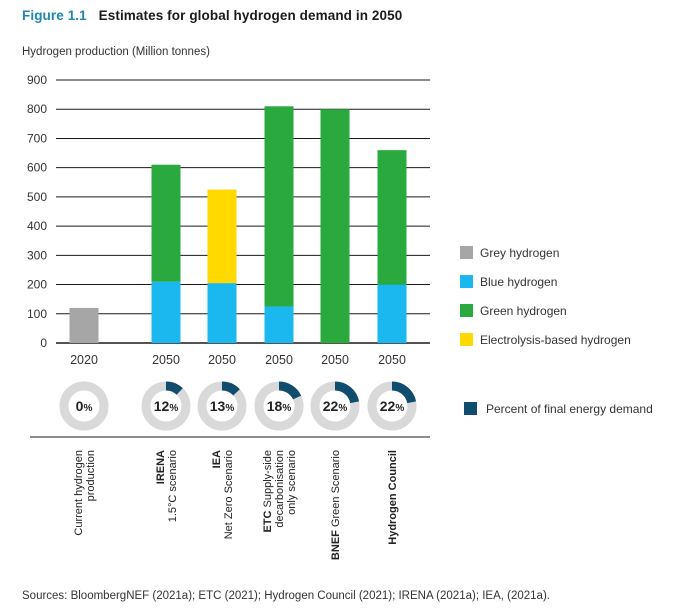 This screenshot has width=680, height=611. What do you see at coordinates (523, 311) in the screenshot?
I see `legend-label-green-hydrogen: Green hydrogen` at bounding box center [523, 311].